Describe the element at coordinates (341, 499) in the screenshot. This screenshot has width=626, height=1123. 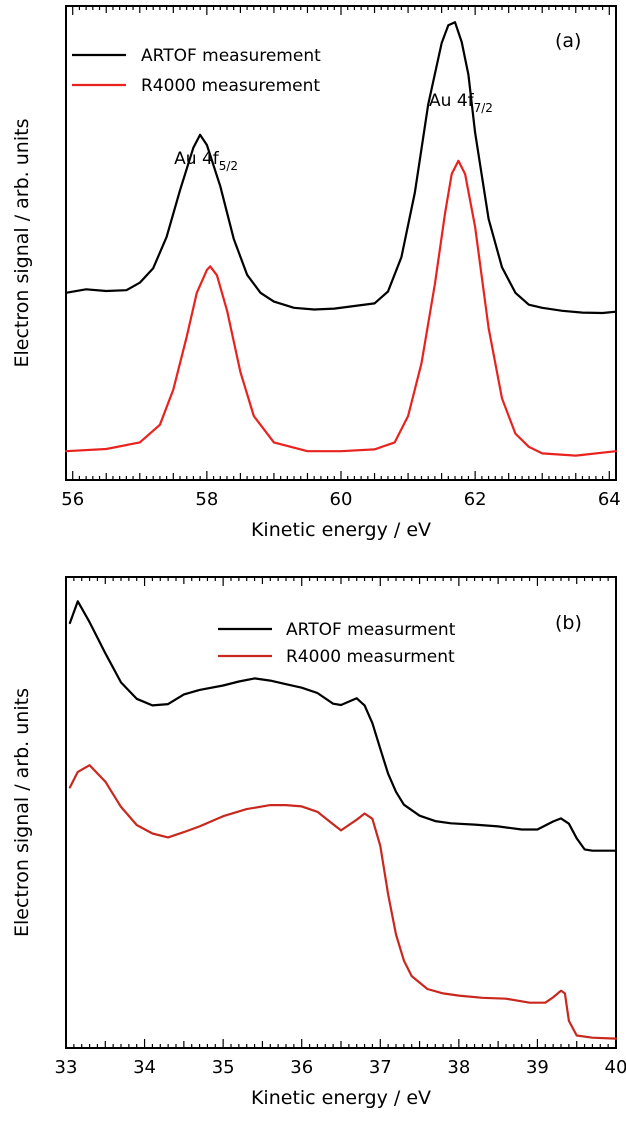
I see `panel-a-x-tick-label: 60` at that location.